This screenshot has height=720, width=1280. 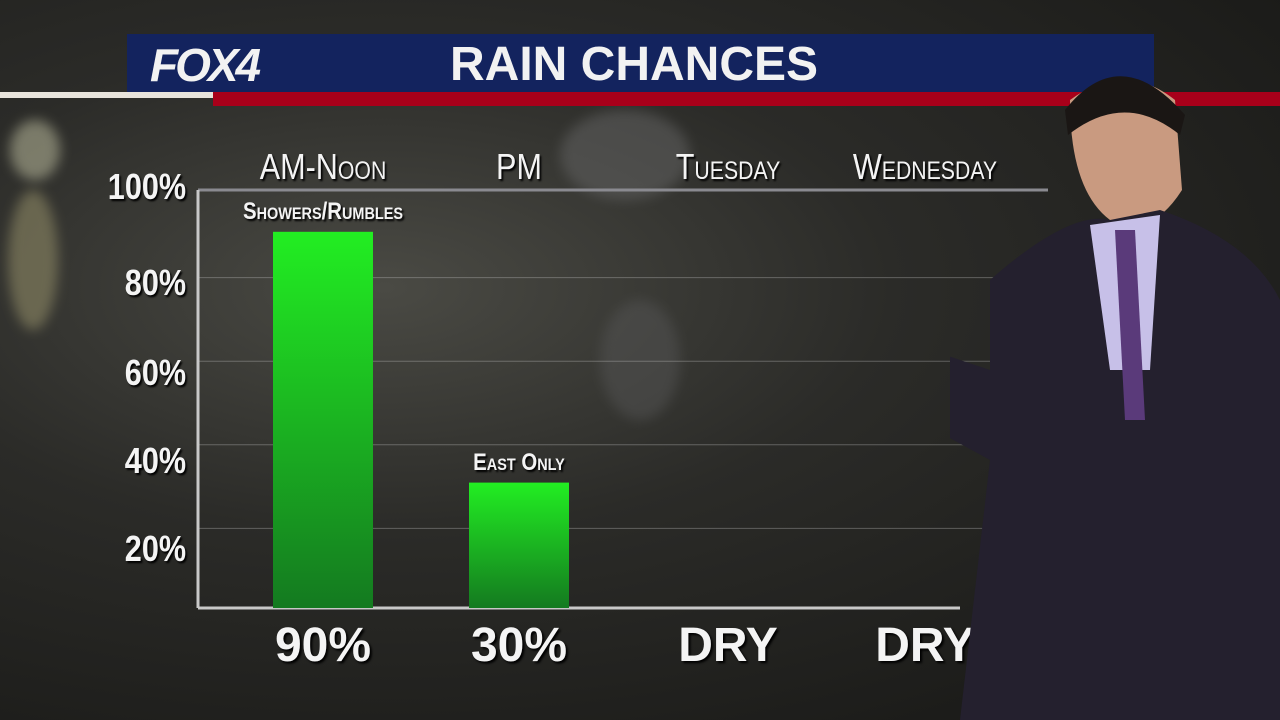 What do you see at coordinates (106, 95) in the screenshot?
I see `accent-line` at bounding box center [106, 95].